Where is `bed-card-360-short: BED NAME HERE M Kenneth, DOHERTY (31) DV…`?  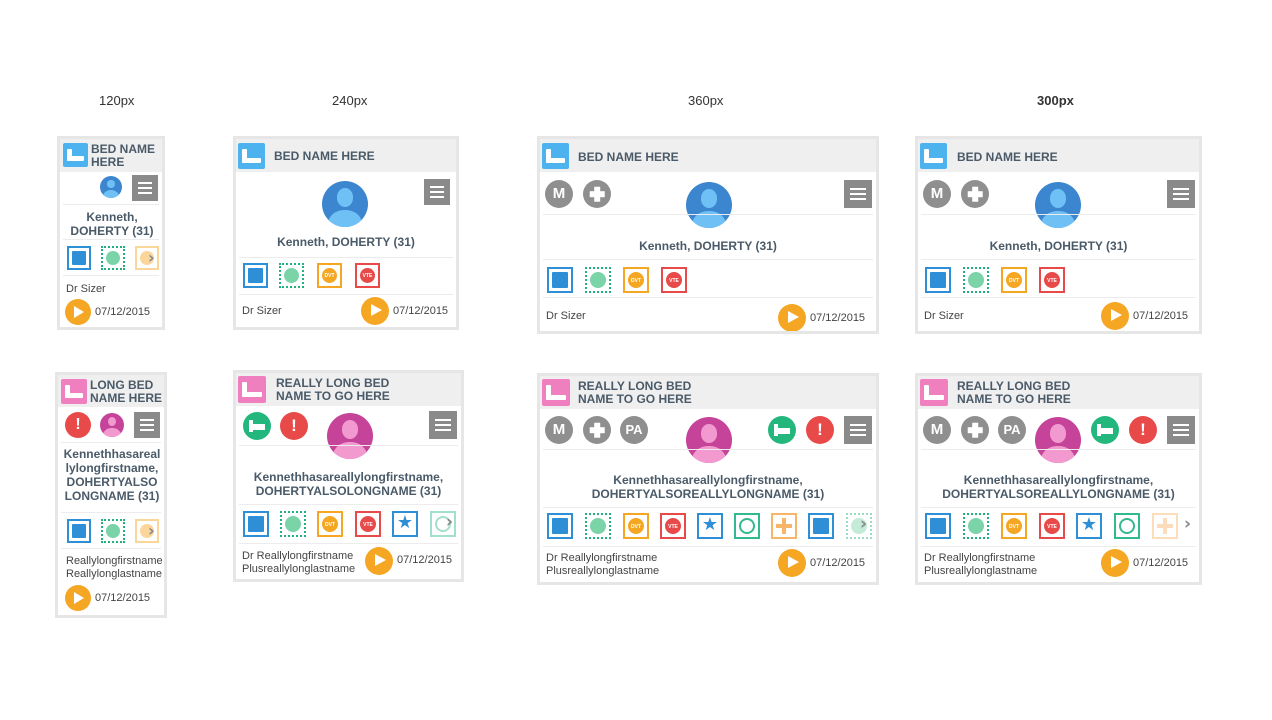 bed-card-360-short: BED NAME HERE M Kenneth, DOHERTY (31) DV… is located at coordinates (708, 235).